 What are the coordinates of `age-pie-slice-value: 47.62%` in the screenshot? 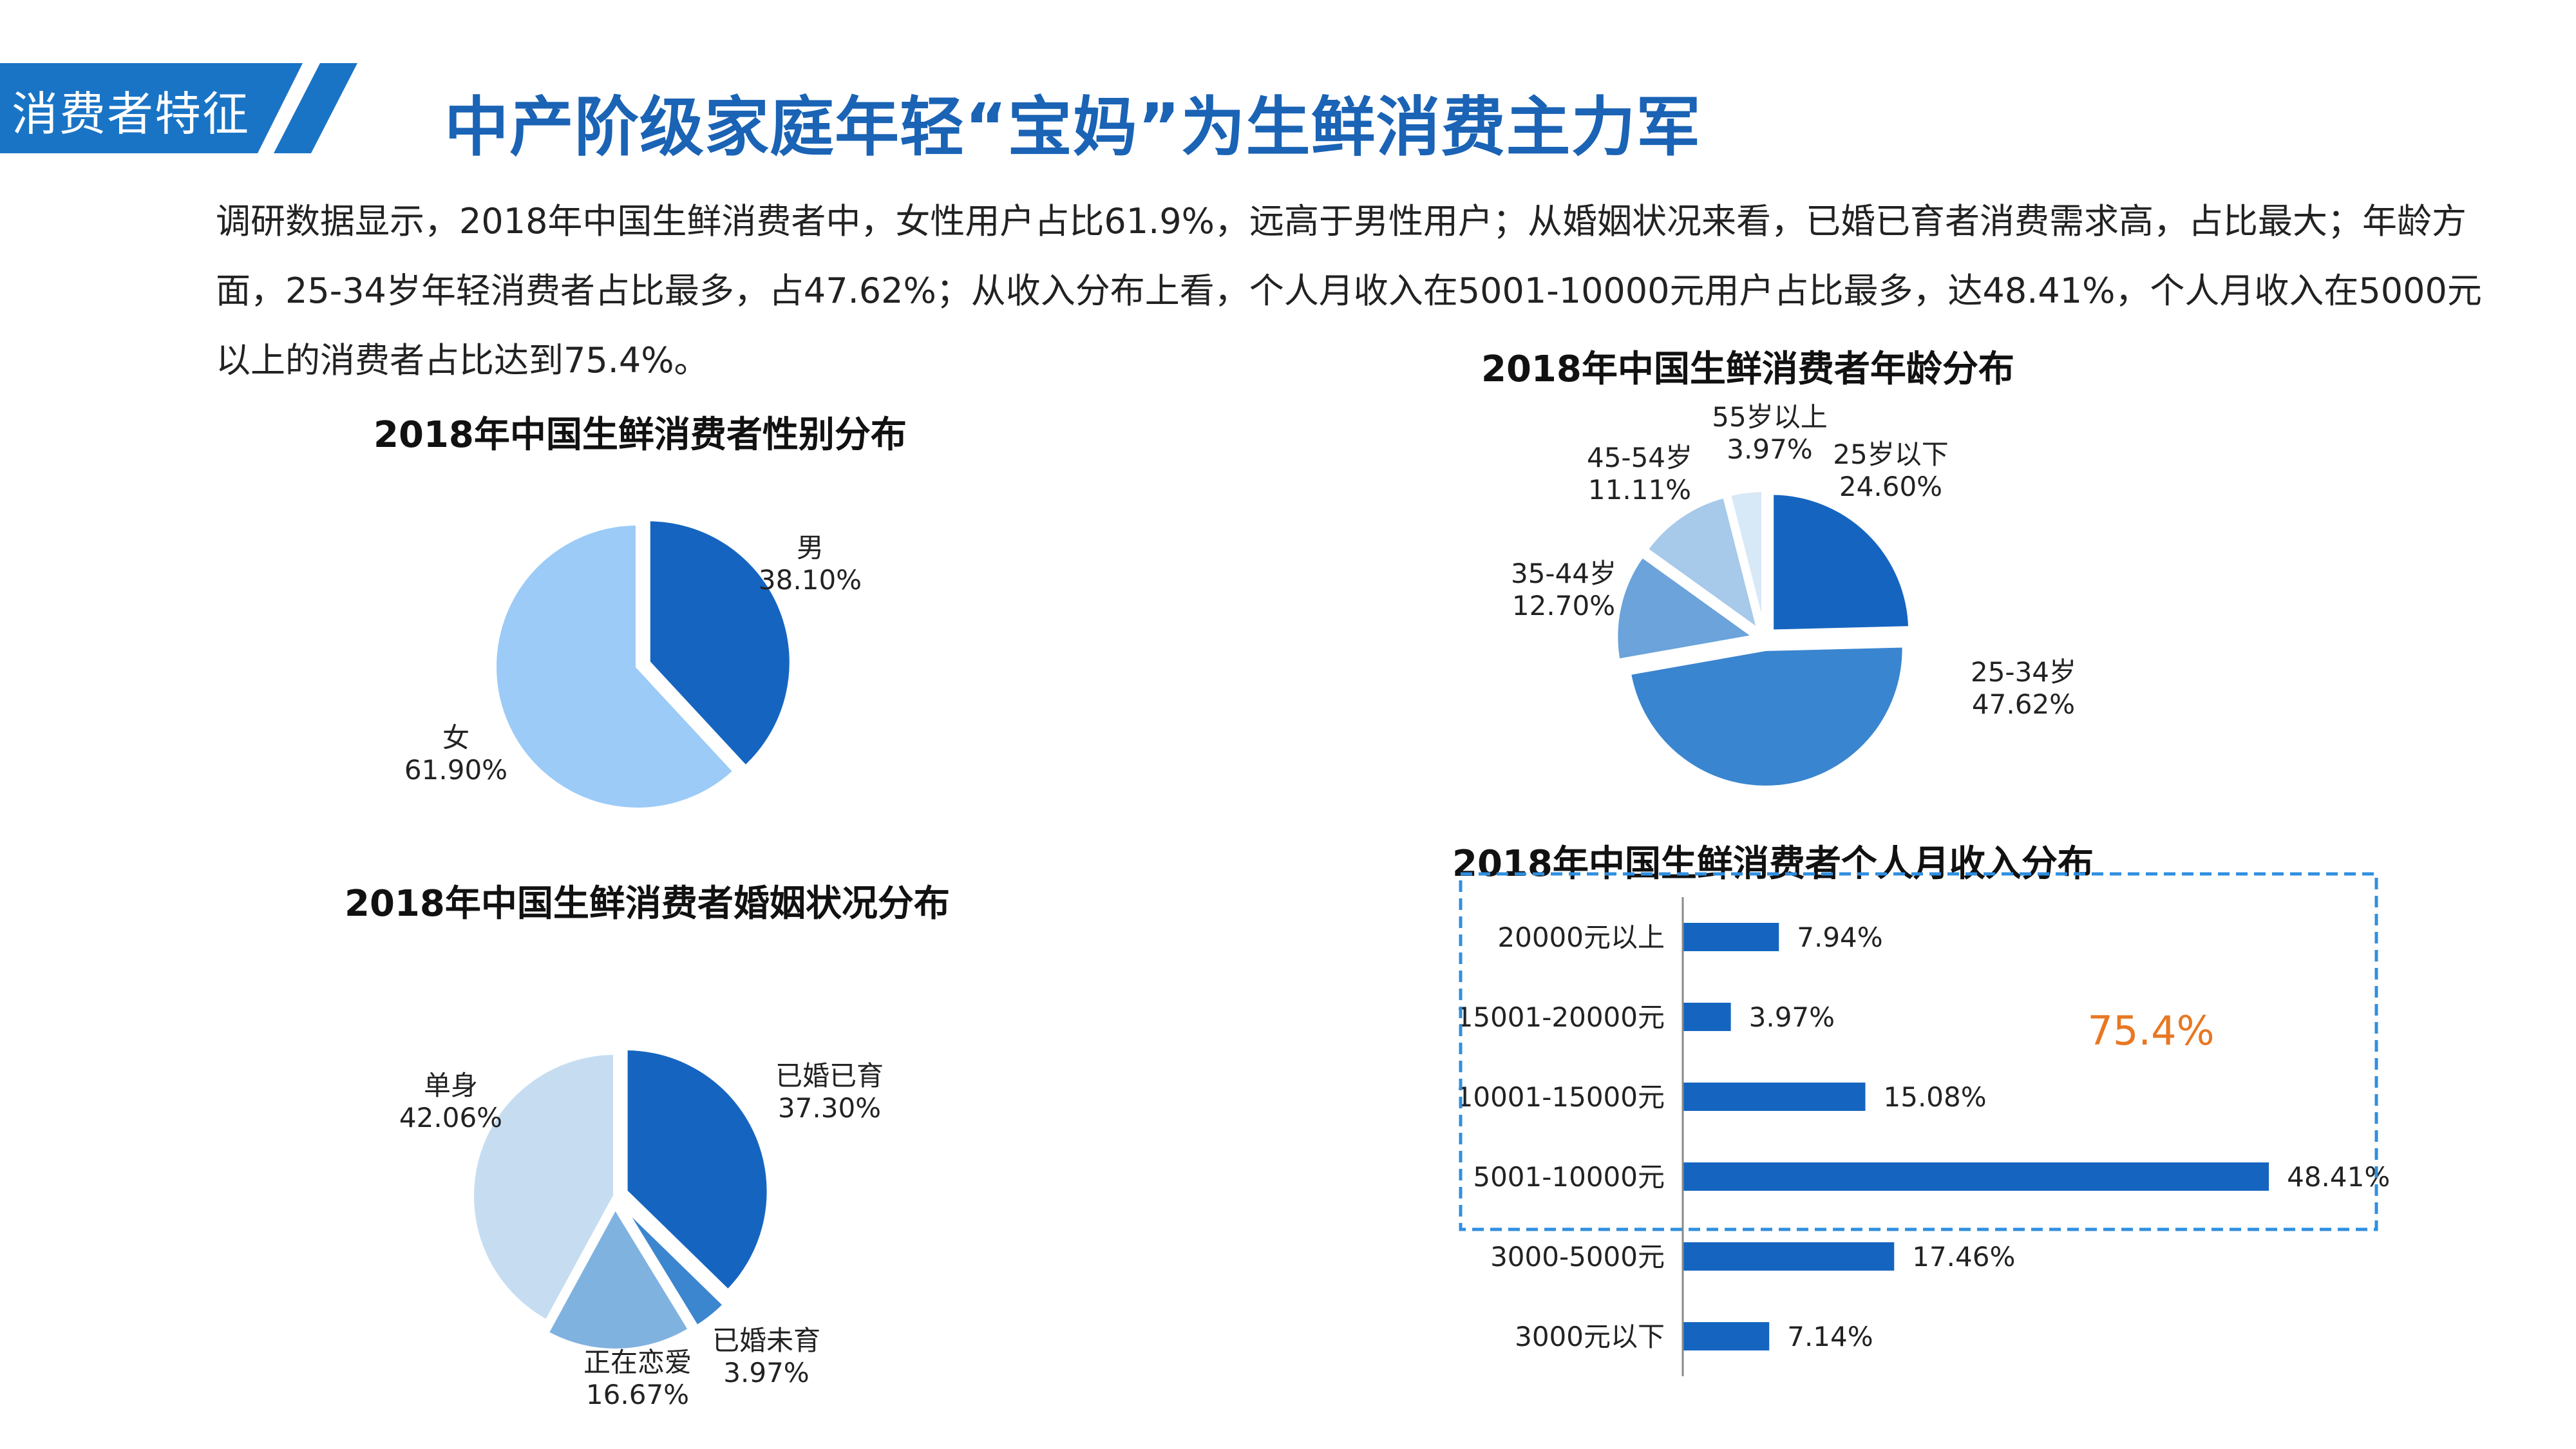 It's located at (2024, 704).